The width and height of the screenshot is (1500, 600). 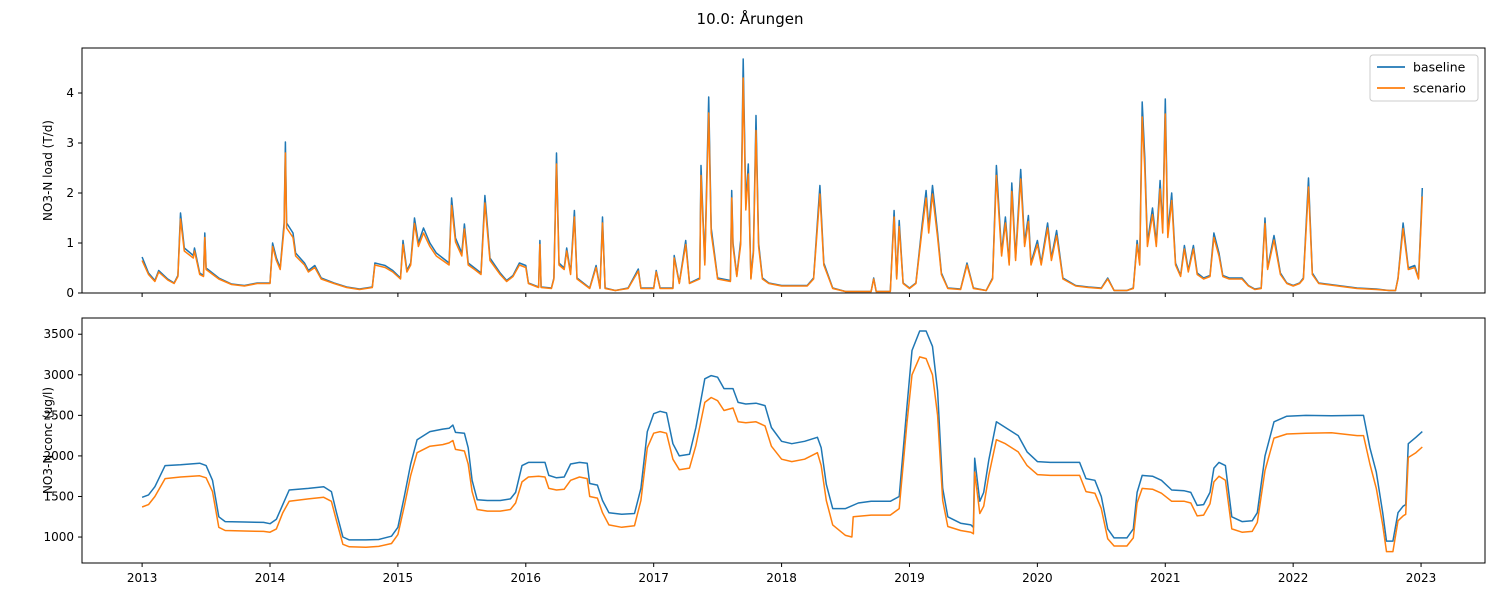 I want to click on y-tick-label: 1000, so click(x=58, y=537).